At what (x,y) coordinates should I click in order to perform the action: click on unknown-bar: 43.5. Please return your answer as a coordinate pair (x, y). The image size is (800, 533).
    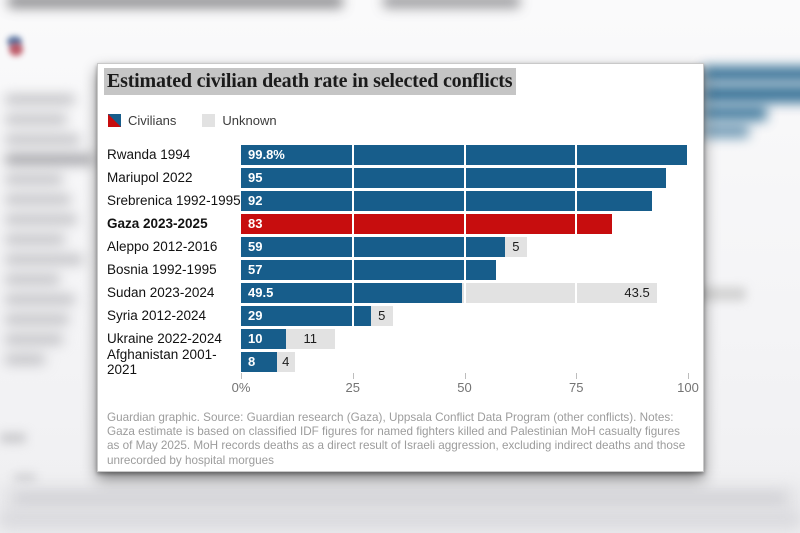
    Looking at the image, I should click on (559, 292).